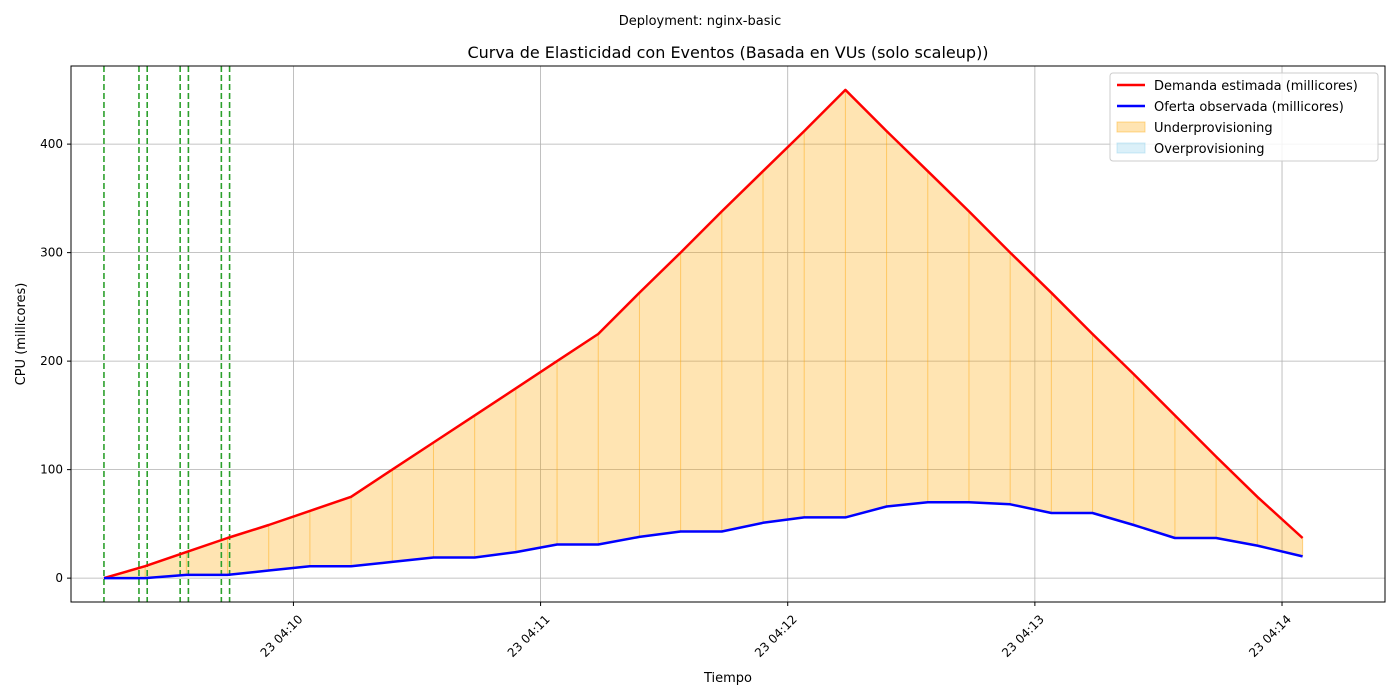 This screenshot has height=700, width=1400. Describe the element at coordinates (1209, 149) in the screenshot. I see `legend-label-overprovisioning: Overprovisioning` at that location.